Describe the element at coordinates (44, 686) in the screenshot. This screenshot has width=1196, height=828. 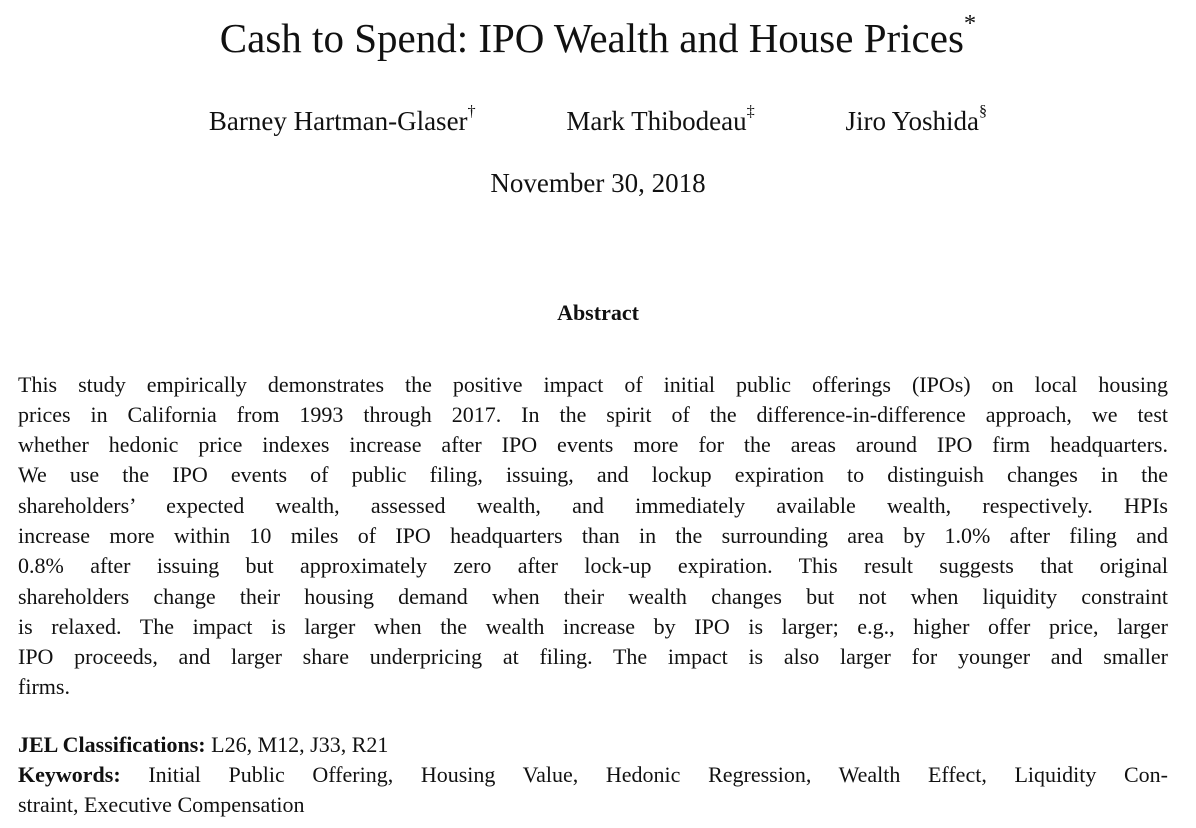
I see `abstract-line: firms.` at that location.